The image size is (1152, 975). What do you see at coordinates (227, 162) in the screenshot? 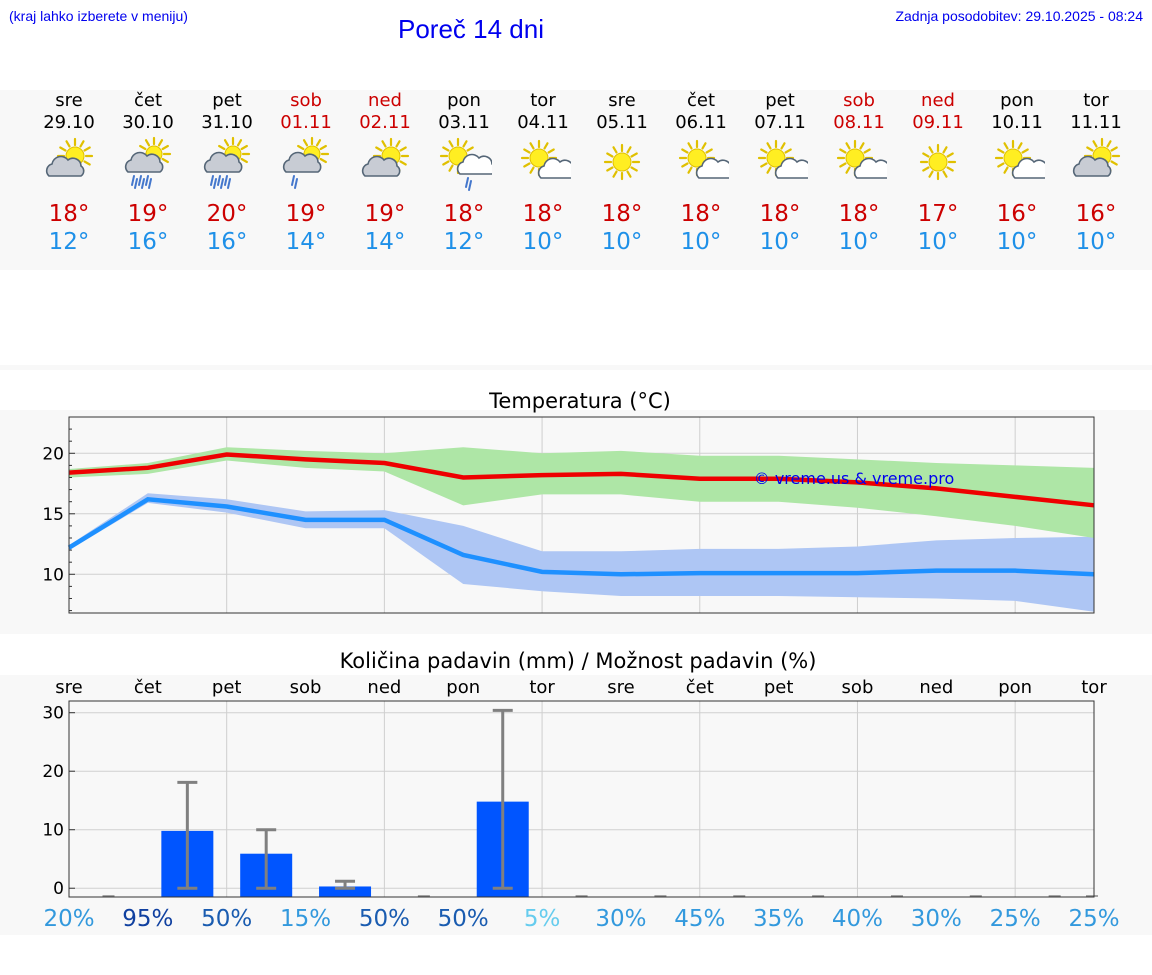
I see `cloudy-rain-sun-icon` at bounding box center [227, 162].